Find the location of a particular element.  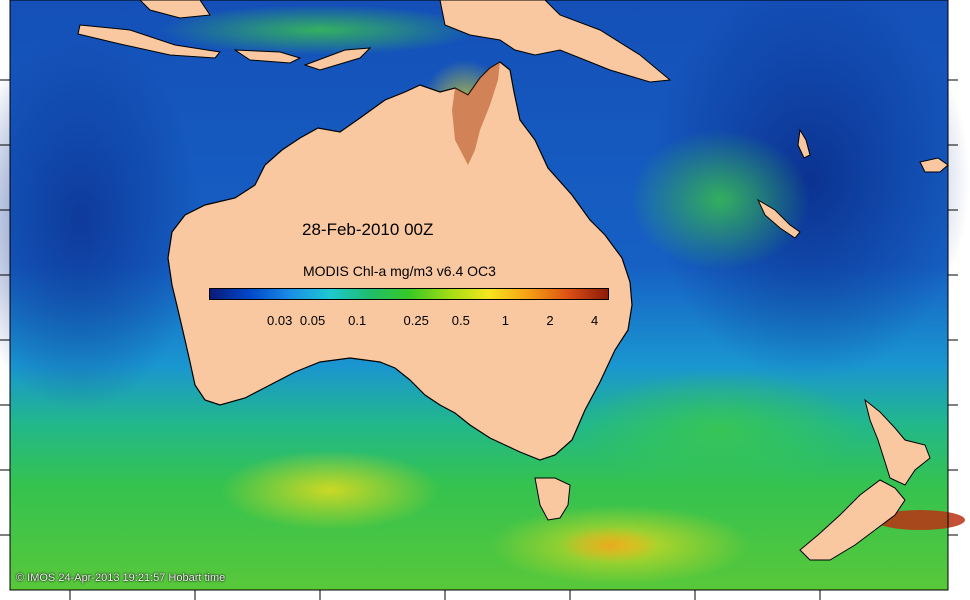

copyright-footer: © IMOS 24-Apr-2013 19:21:57 Hobart time is located at coordinates (121, 578).